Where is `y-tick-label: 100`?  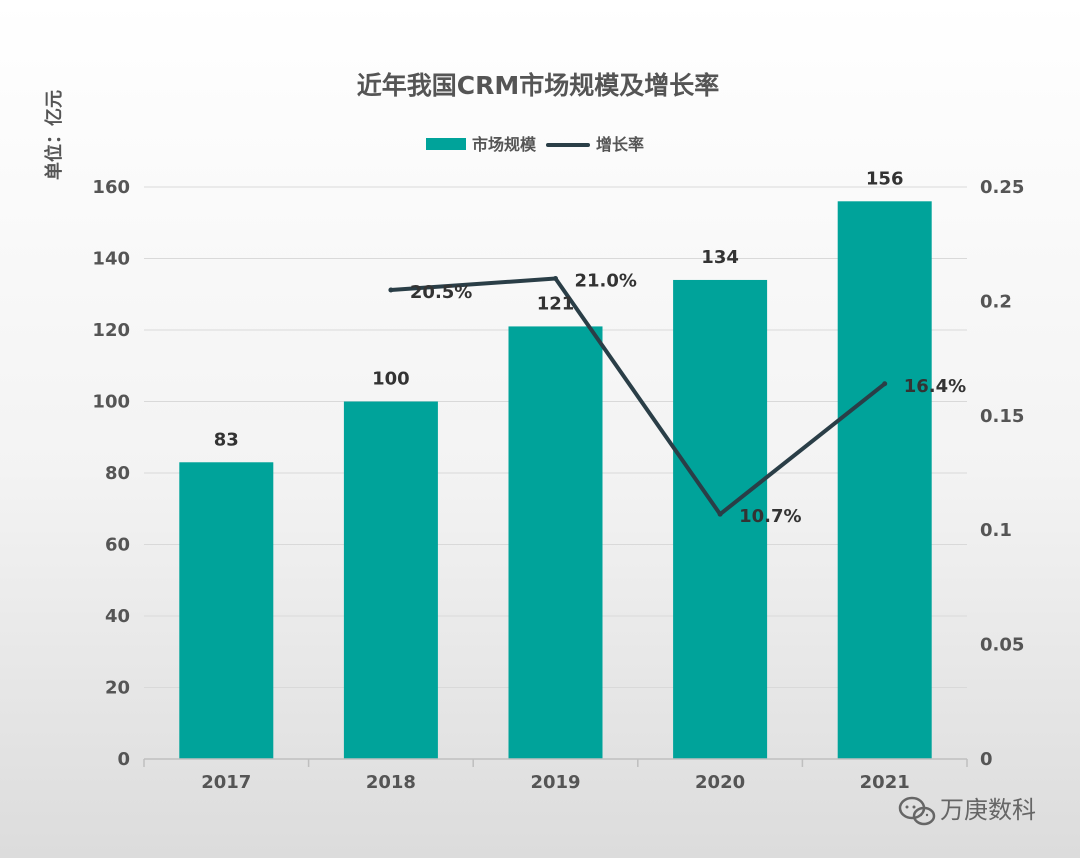
y-tick-label: 100 is located at coordinates (111, 402).